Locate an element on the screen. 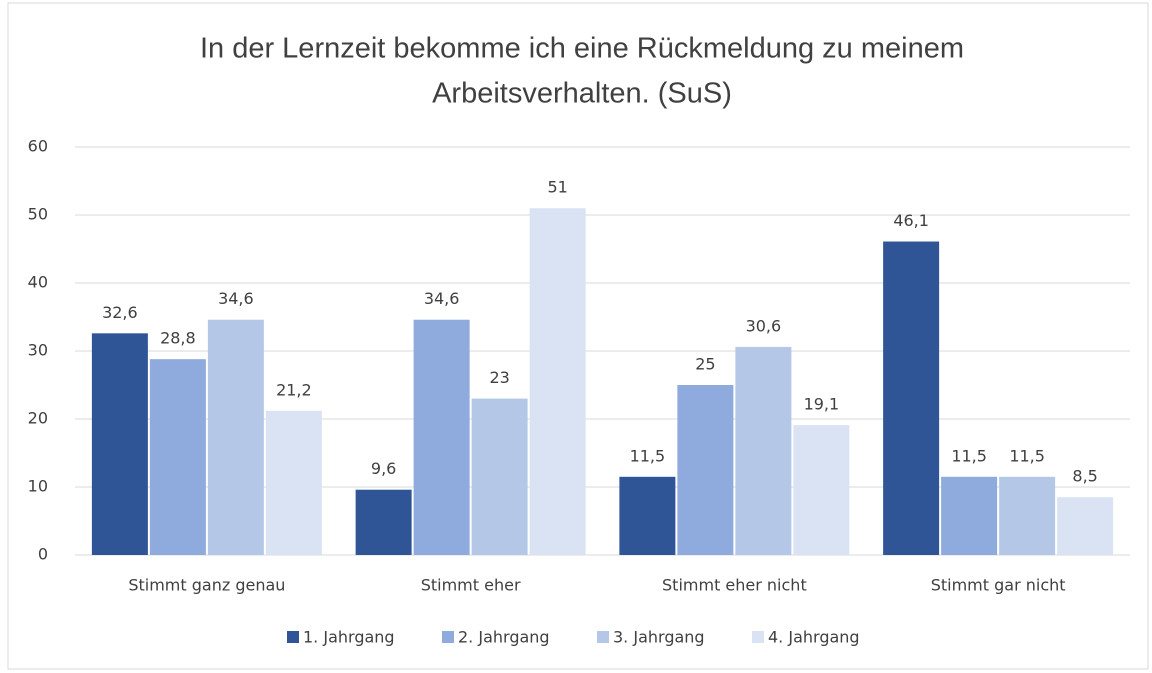 This screenshot has width=1152, height=673. data-label: 23 is located at coordinates (499, 377).